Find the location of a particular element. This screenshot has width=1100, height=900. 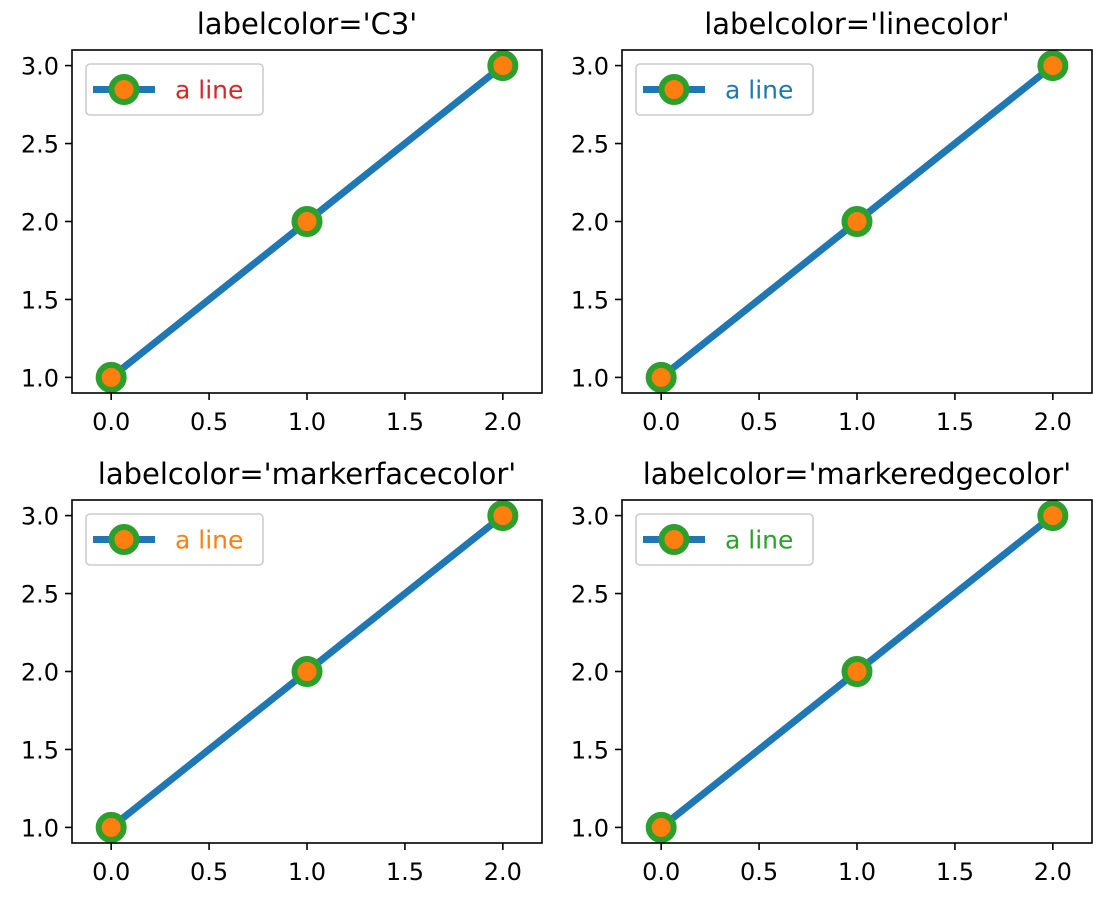

subplot-title: labelcolor='C3' is located at coordinates (307, 24).